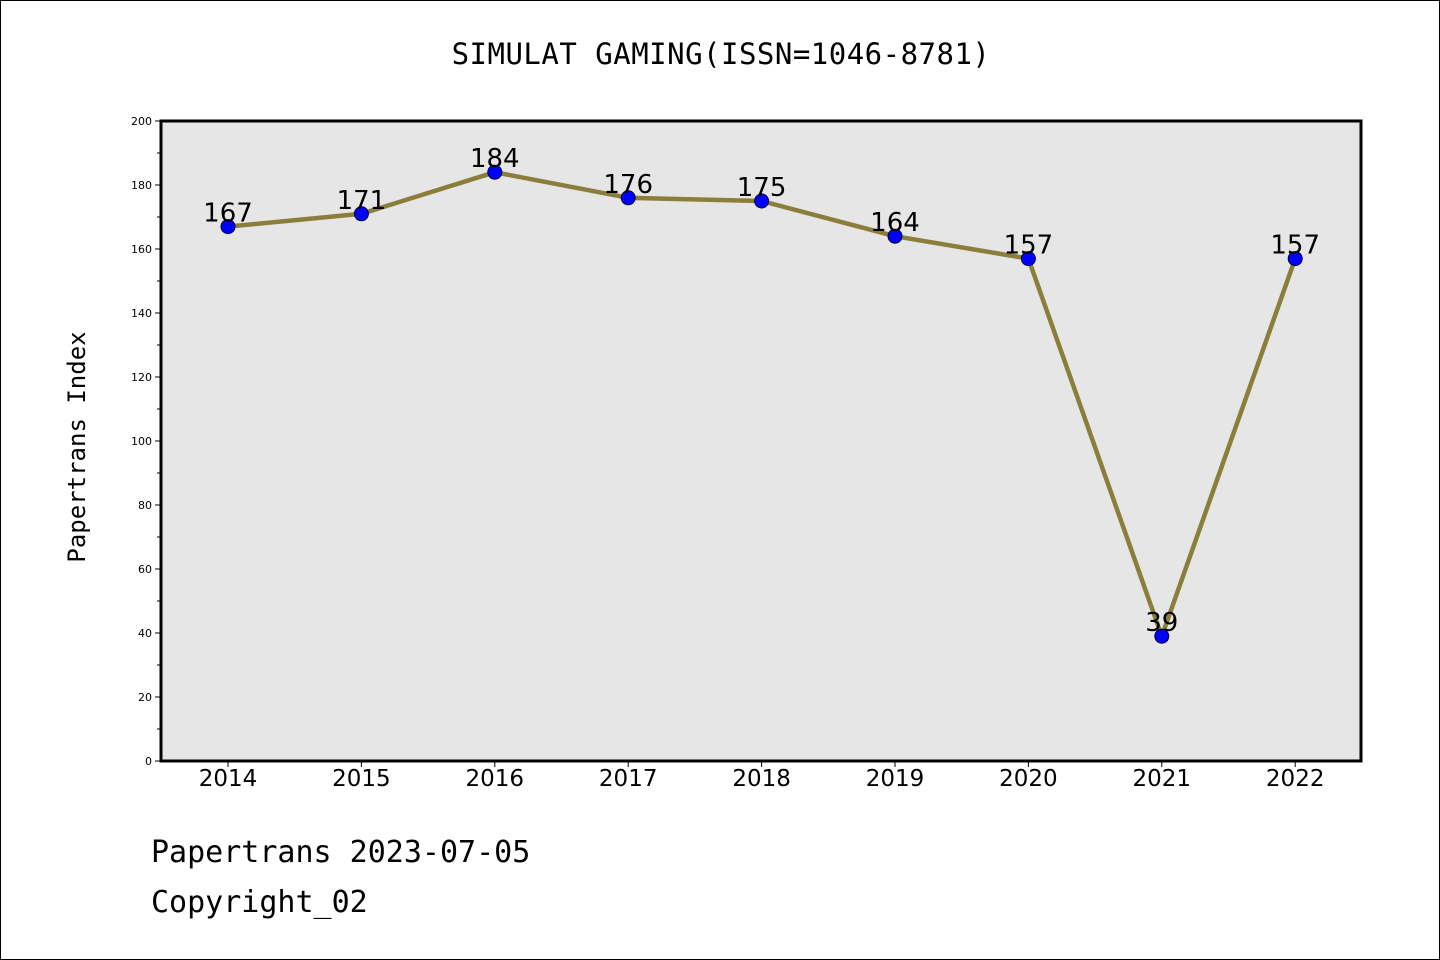  Describe the element at coordinates (148, 761) in the screenshot. I see `y-tick-label: 0` at that location.